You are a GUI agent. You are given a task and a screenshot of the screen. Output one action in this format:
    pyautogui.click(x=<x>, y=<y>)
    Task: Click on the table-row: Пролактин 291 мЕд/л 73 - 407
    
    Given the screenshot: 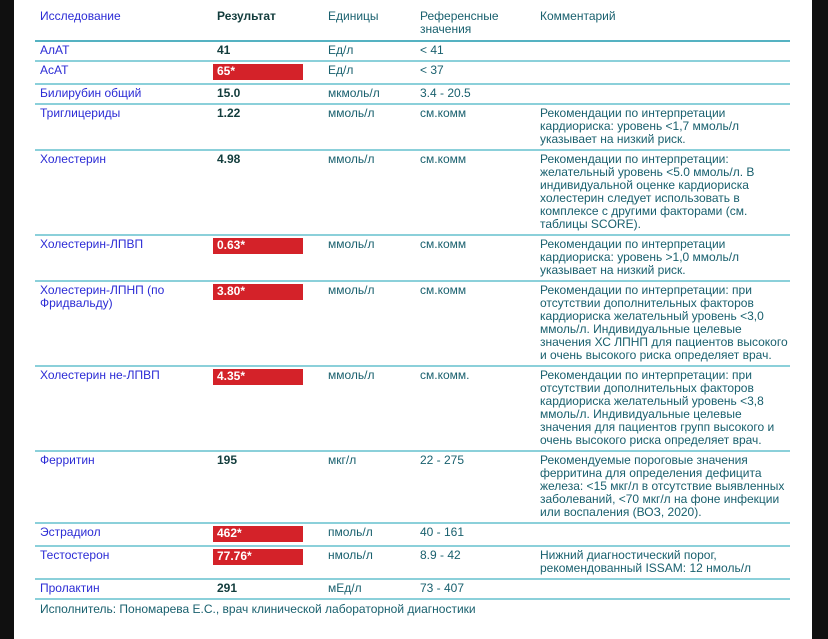 What is the action you would take?
    pyautogui.click(x=412, y=590)
    